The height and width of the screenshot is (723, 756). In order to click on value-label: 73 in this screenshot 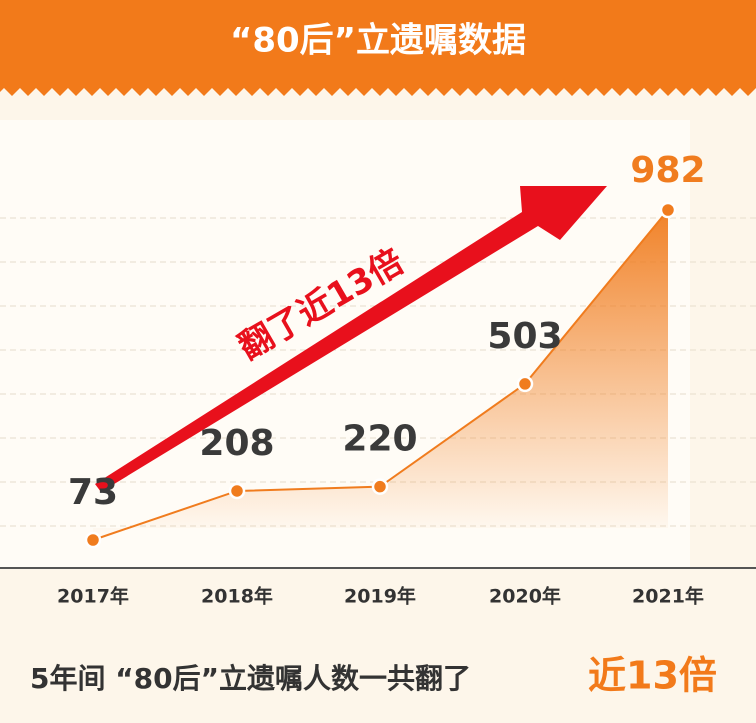, I will do `click(93, 492)`.